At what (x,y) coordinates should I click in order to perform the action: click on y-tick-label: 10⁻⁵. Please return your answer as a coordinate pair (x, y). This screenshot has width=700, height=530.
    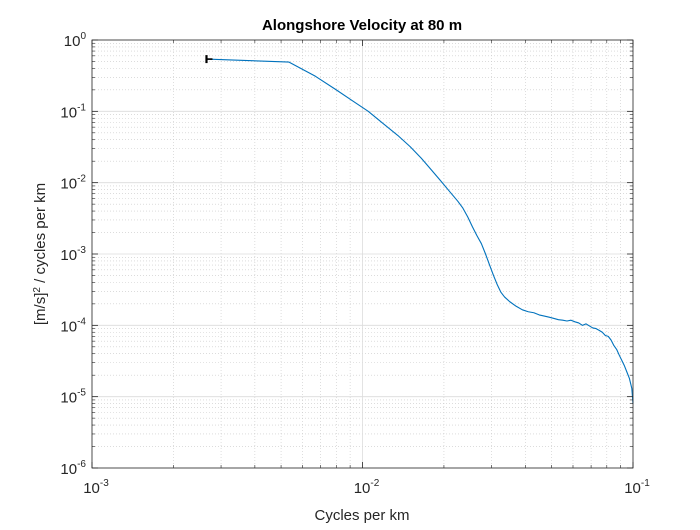
    Looking at the image, I should click on (73, 397).